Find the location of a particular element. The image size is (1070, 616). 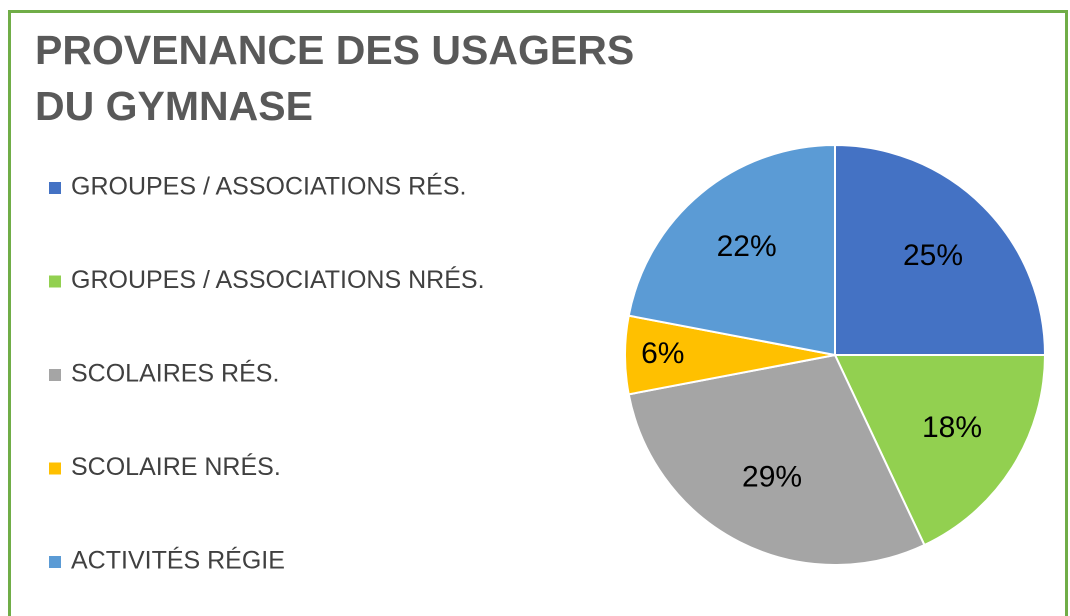

data-label: 25% is located at coordinates (933, 255).